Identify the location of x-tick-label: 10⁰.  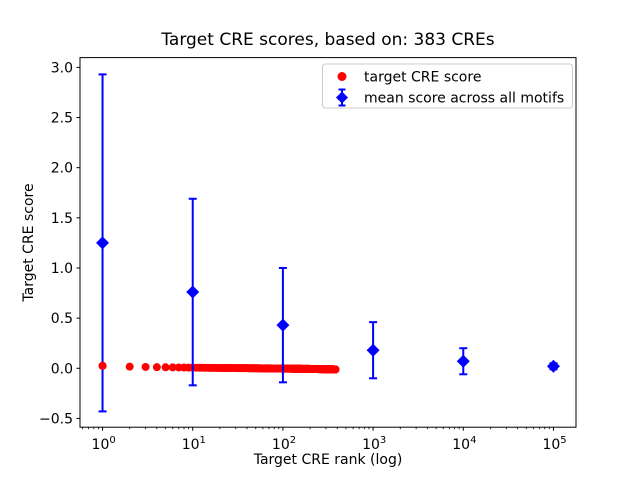
(104, 444).